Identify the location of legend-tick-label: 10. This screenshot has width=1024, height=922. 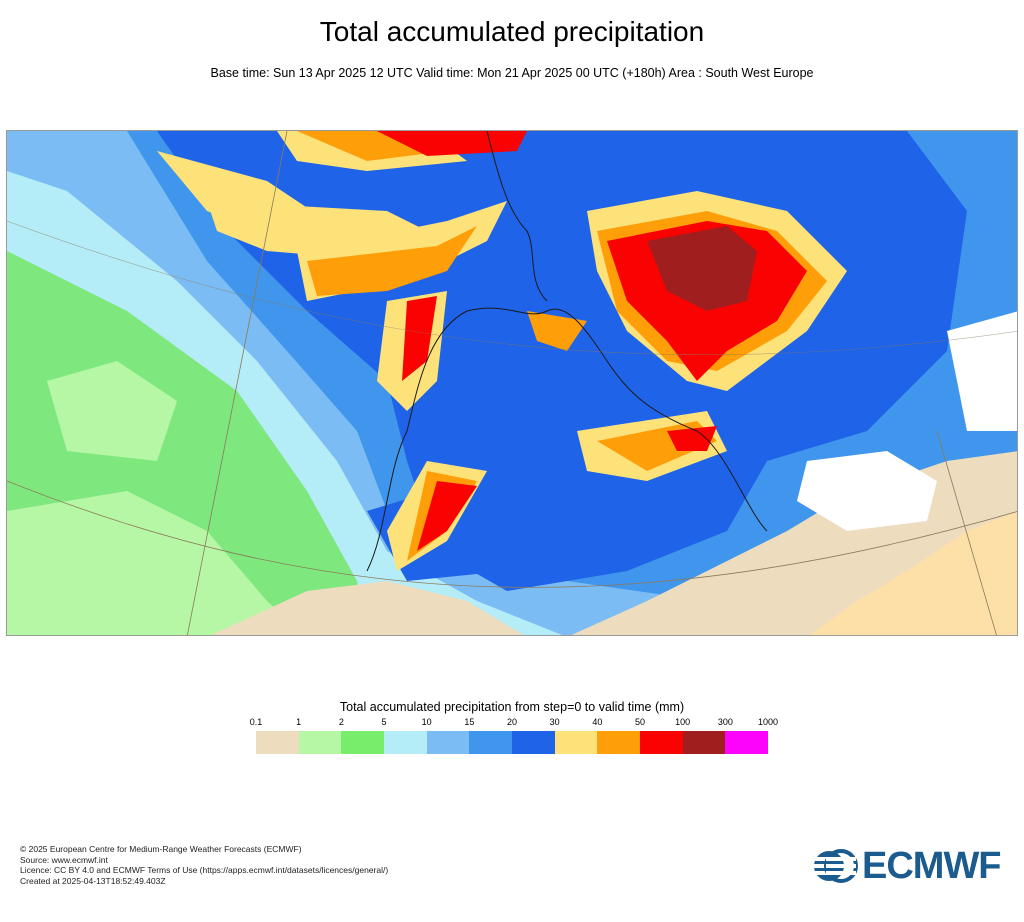
(426, 722).